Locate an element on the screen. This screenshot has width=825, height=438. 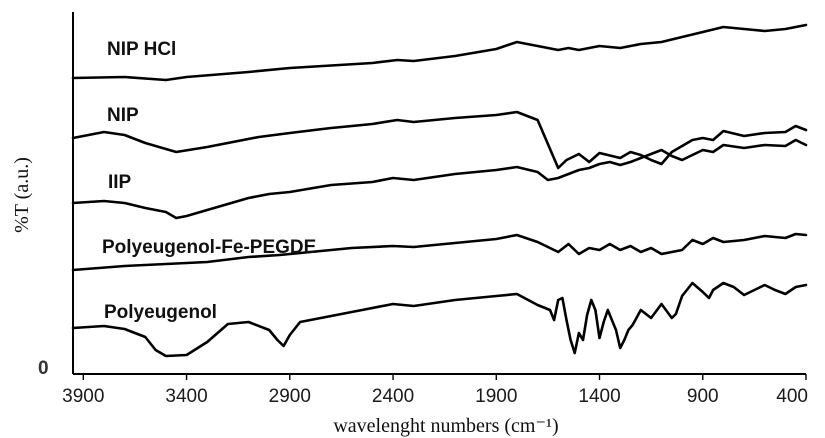
series-label: Polyeugenol is located at coordinates (160, 312).